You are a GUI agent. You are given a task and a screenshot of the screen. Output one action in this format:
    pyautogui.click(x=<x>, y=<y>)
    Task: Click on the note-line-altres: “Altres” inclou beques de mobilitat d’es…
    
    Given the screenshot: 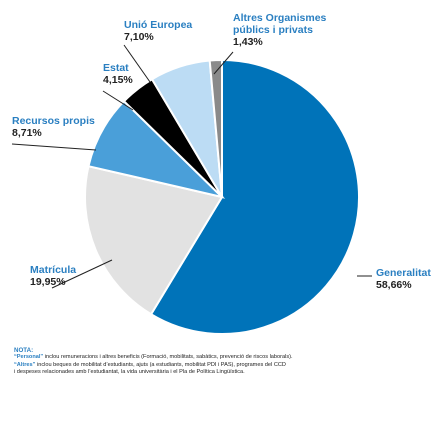 What is the action you would take?
    pyautogui.click(x=225, y=365)
    